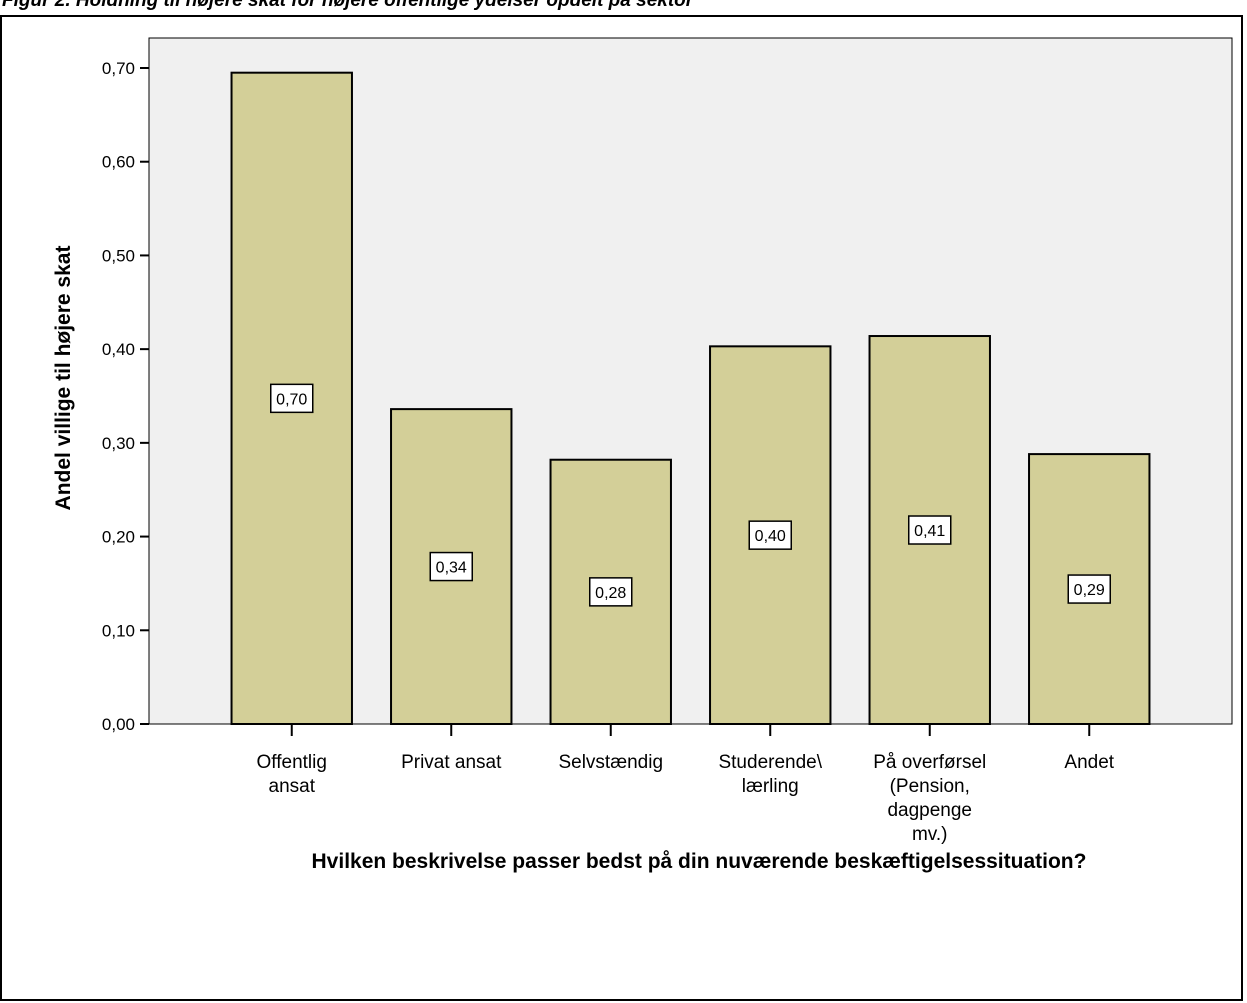  What do you see at coordinates (118, 630) in the screenshot?
I see `y-tick-label: 0,10` at bounding box center [118, 630].